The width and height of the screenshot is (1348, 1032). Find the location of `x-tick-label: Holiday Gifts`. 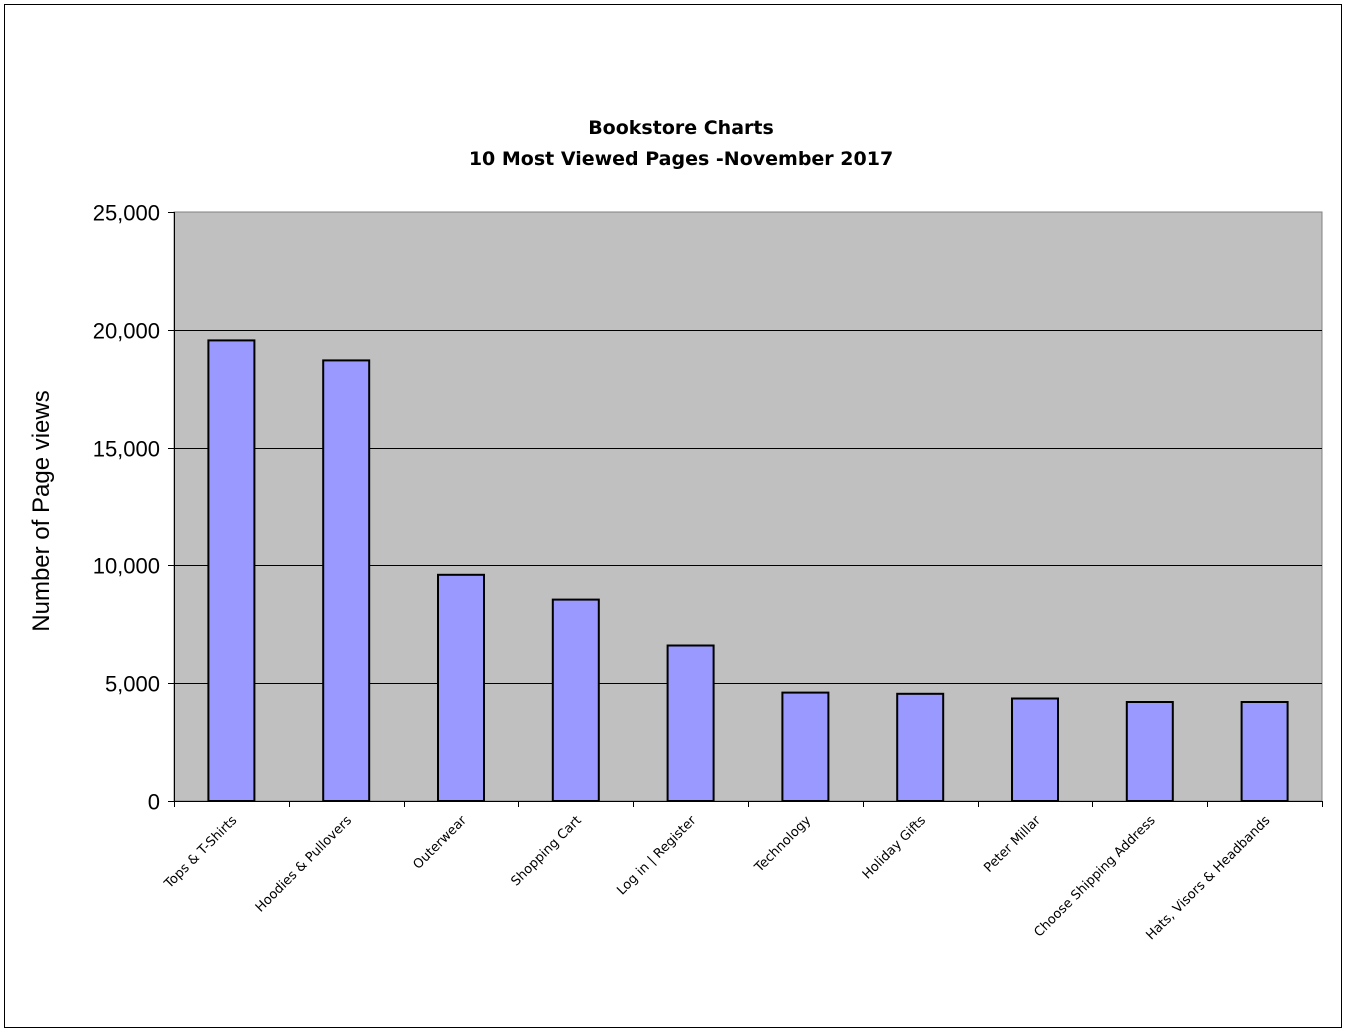

x-tick-label: Holiday Gifts is located at coordinates (894, 847).